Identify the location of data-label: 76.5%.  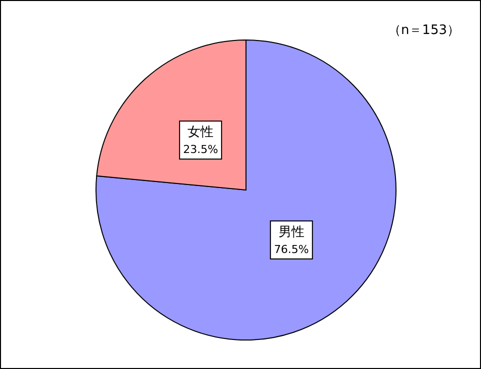
(291, 249).